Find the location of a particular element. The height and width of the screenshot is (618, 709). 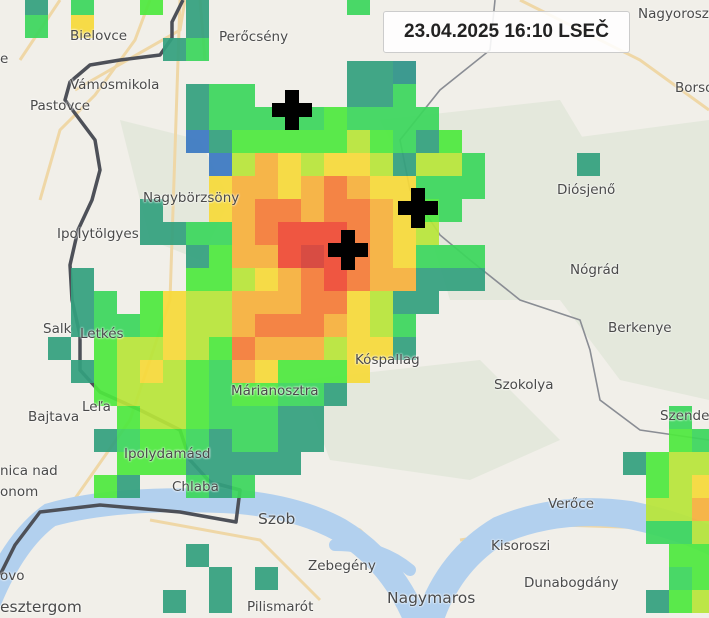

timestamp-label: 23.04.2025 16:10 LSEČ is located at coordinates (506, 32).